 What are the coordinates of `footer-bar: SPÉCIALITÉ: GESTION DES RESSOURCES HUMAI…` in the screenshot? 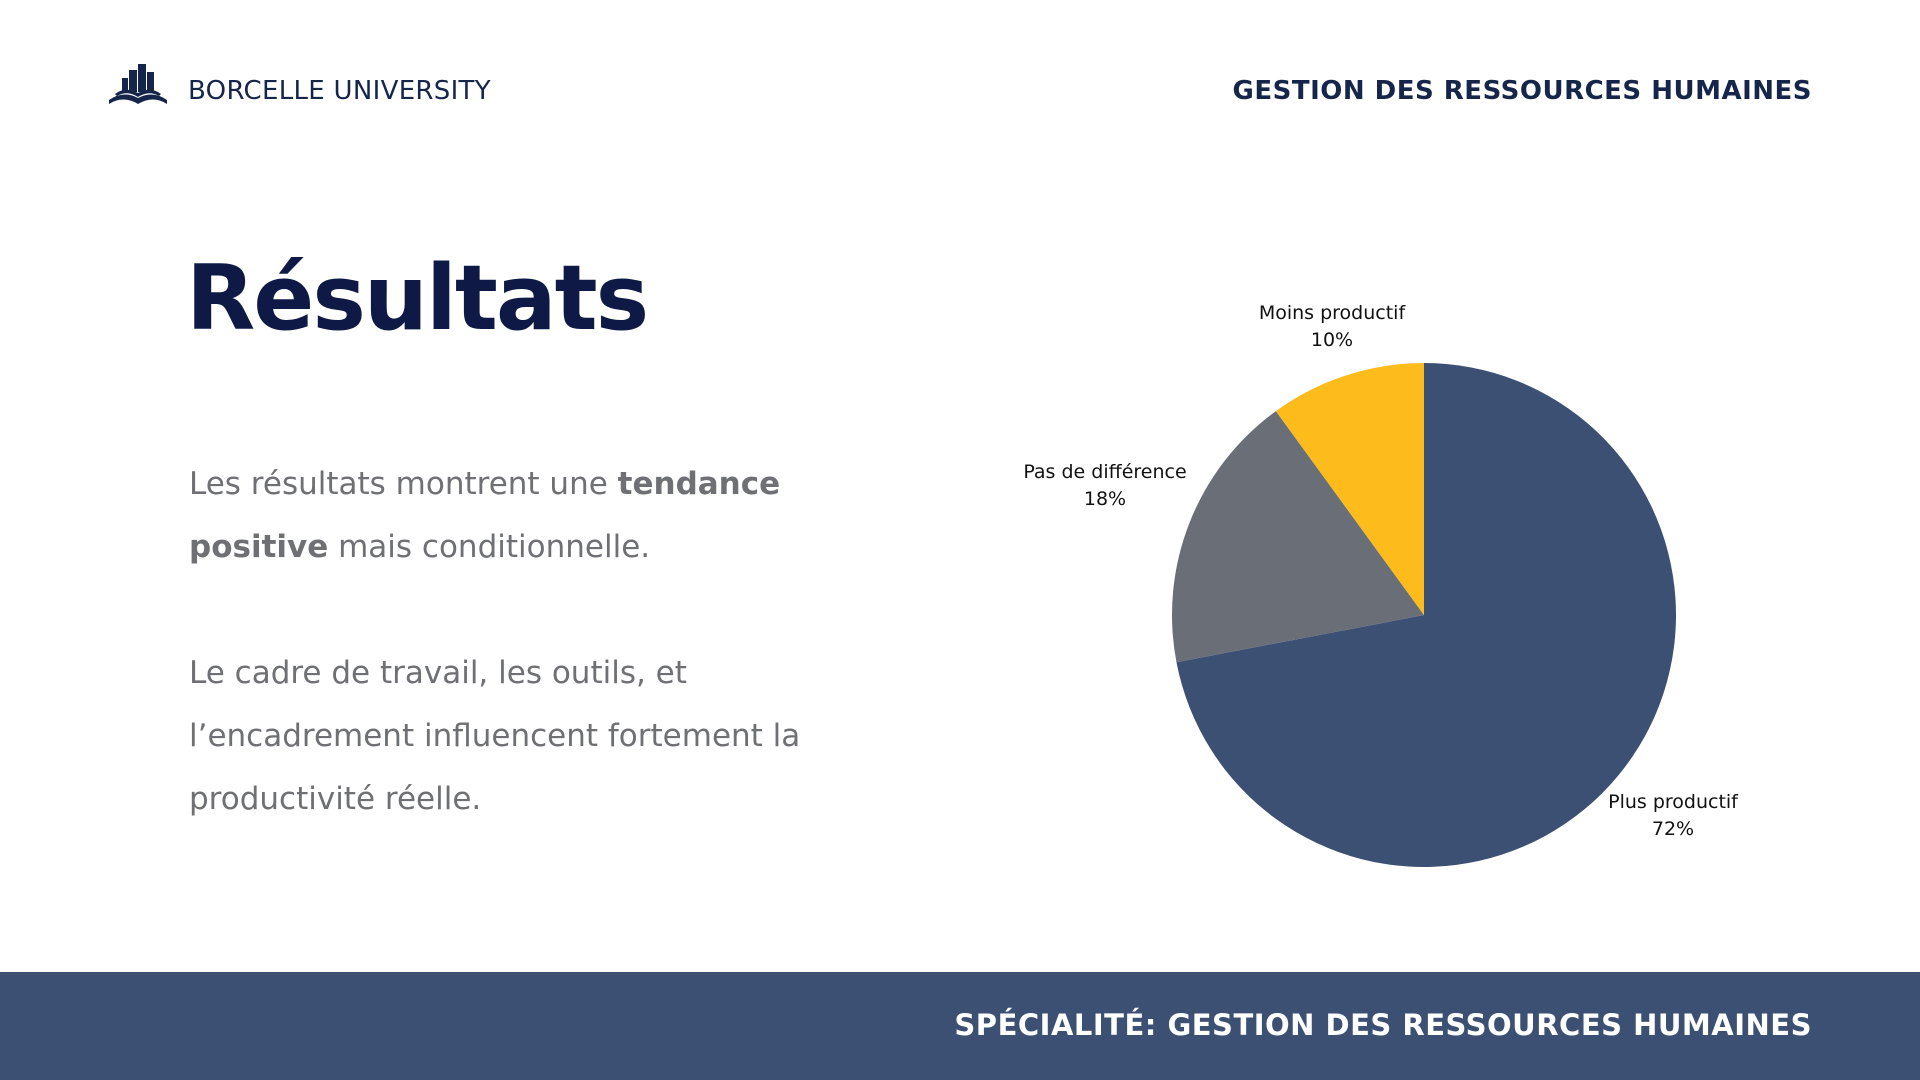 It's located at (960, 1026).